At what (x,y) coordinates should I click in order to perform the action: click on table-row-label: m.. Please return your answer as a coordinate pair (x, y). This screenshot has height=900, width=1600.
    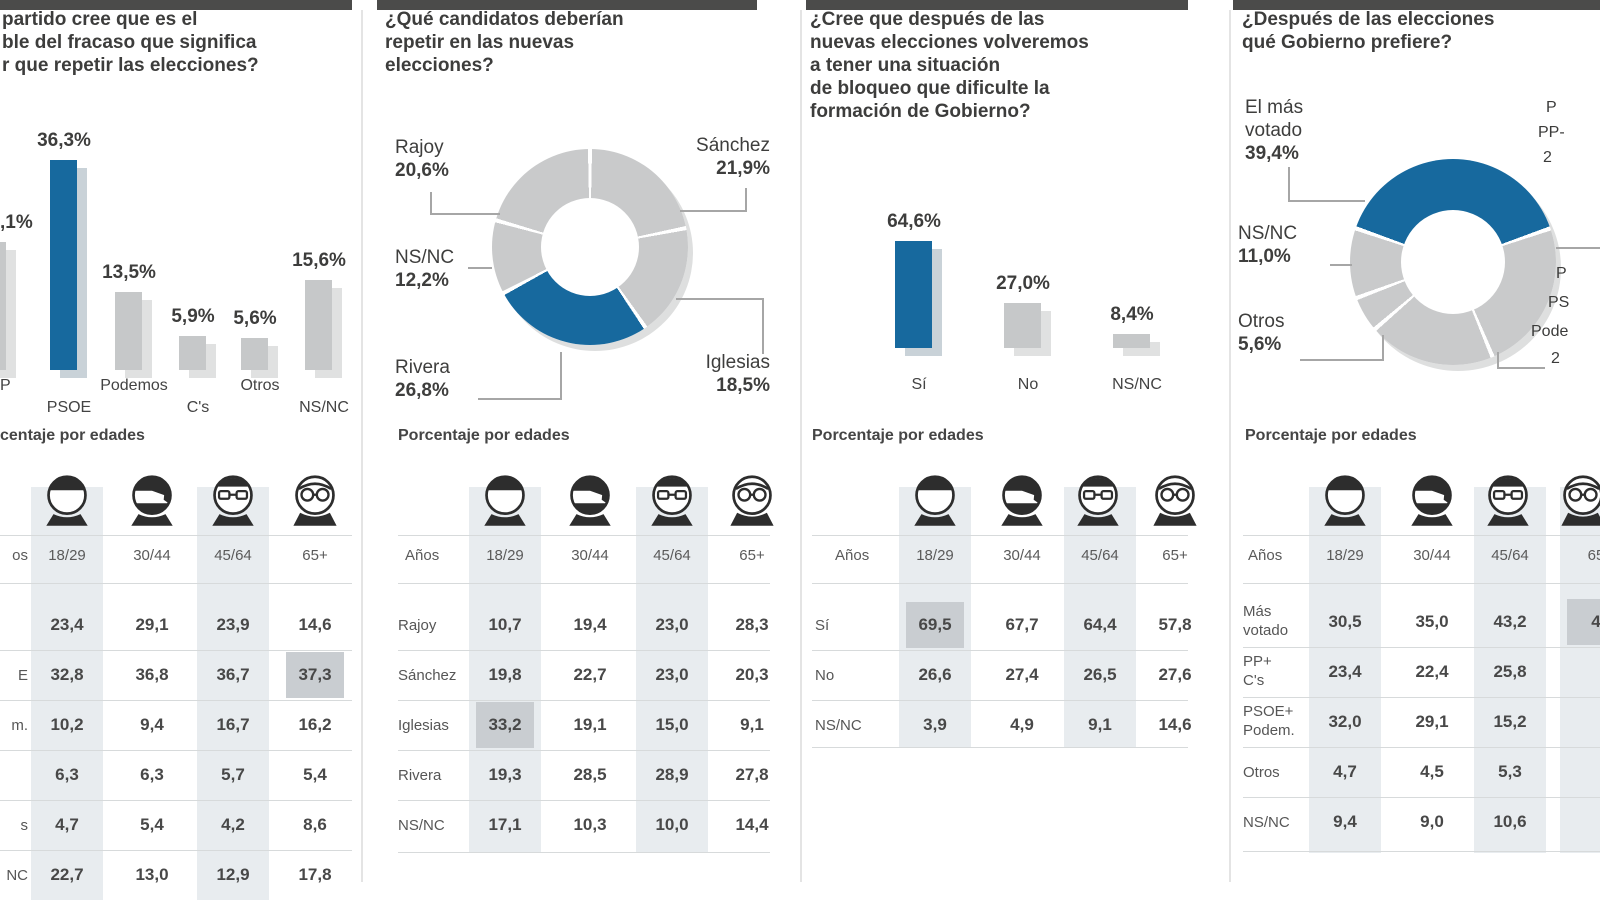
    Looking at the image, I should click on (19, 725).